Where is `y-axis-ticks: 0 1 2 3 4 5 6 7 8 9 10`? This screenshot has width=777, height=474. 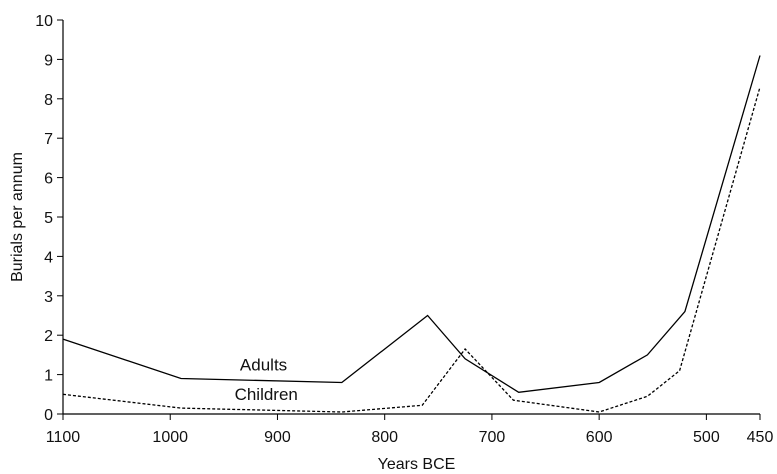 y-axis-ticks: 0 1 2 3 4 5 6 7 8 9 10 is located at coordinates (49, 218).